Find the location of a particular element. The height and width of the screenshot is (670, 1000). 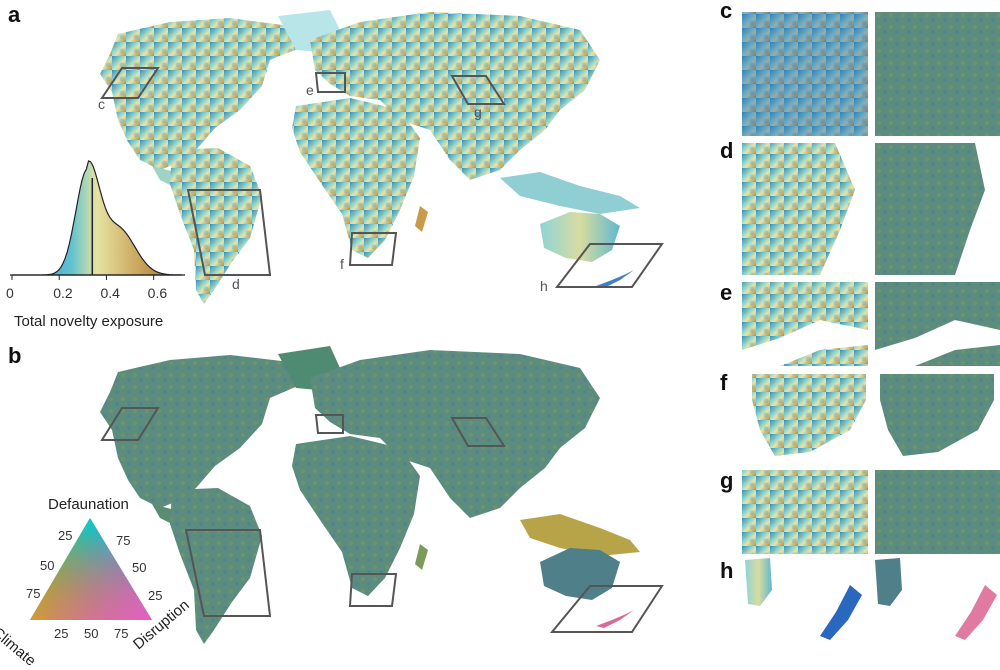

thumb-d-novelty-coast is located at coordinates (844, 209).